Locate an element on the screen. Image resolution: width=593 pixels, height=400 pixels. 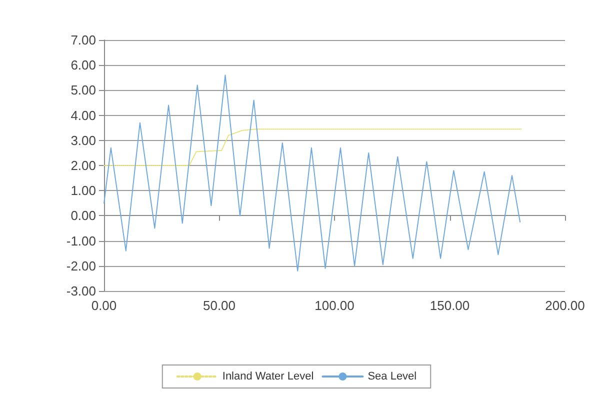
line-series is located at coordinates (313, 147).